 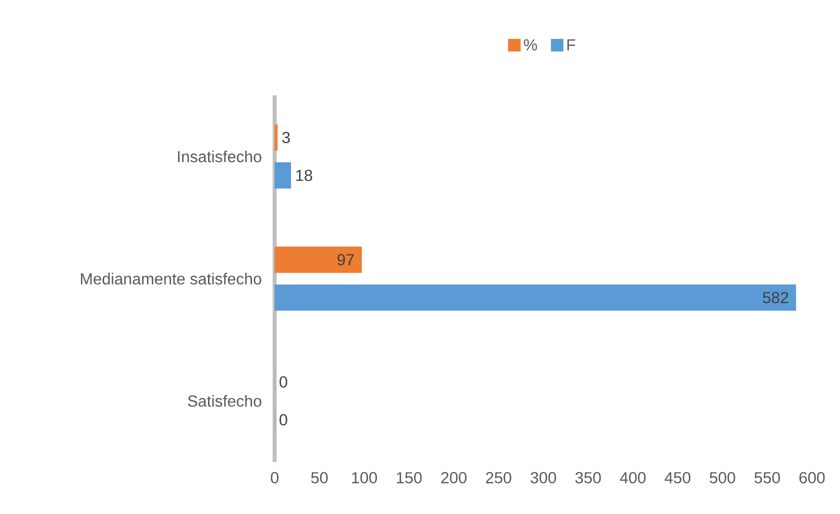 I want to click on data-label: 3, so click(x=286, y=138).